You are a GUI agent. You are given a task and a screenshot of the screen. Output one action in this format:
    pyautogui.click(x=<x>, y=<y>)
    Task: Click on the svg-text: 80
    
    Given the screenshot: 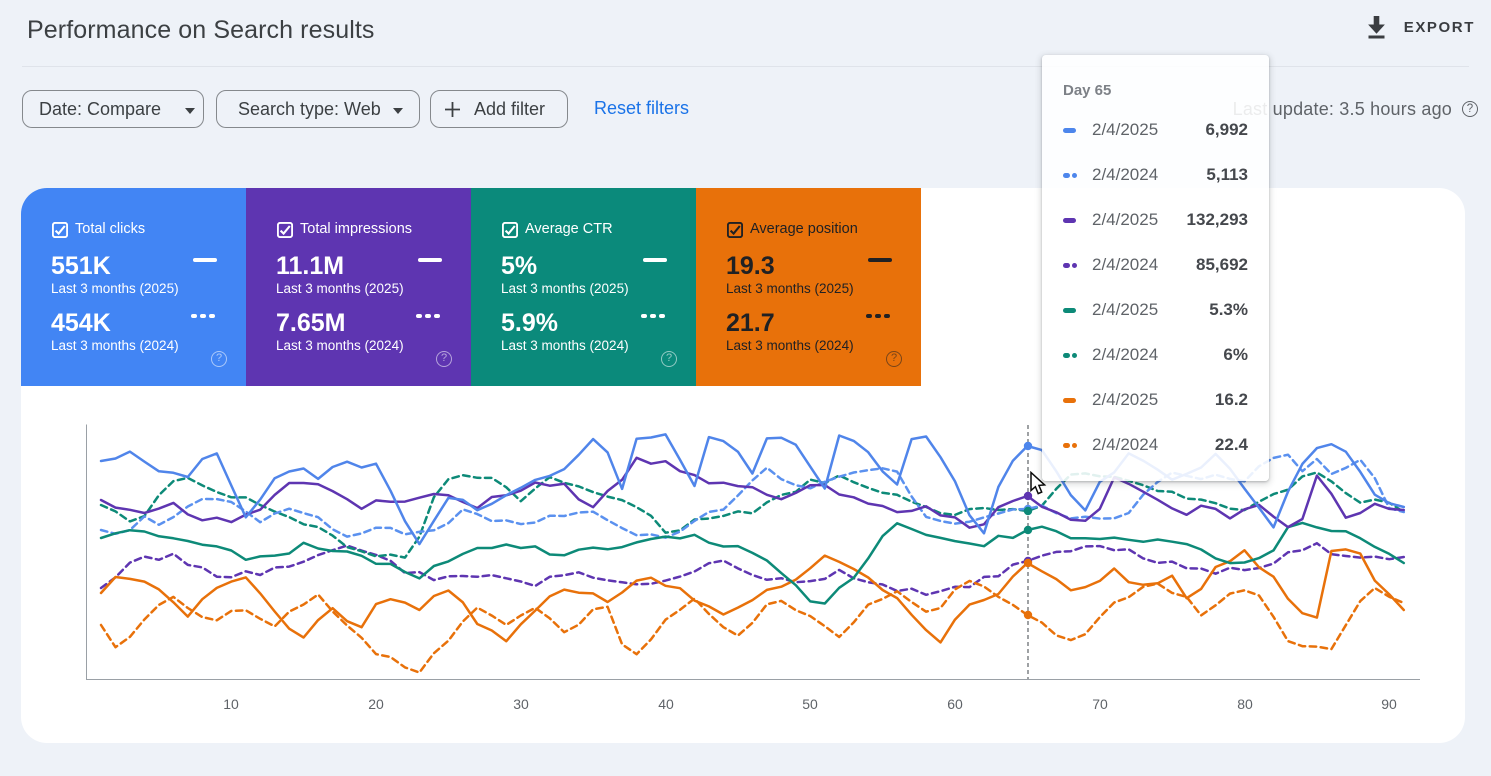 What is the action you would take?
    pyautogui.click(x=1245, y=704)
    